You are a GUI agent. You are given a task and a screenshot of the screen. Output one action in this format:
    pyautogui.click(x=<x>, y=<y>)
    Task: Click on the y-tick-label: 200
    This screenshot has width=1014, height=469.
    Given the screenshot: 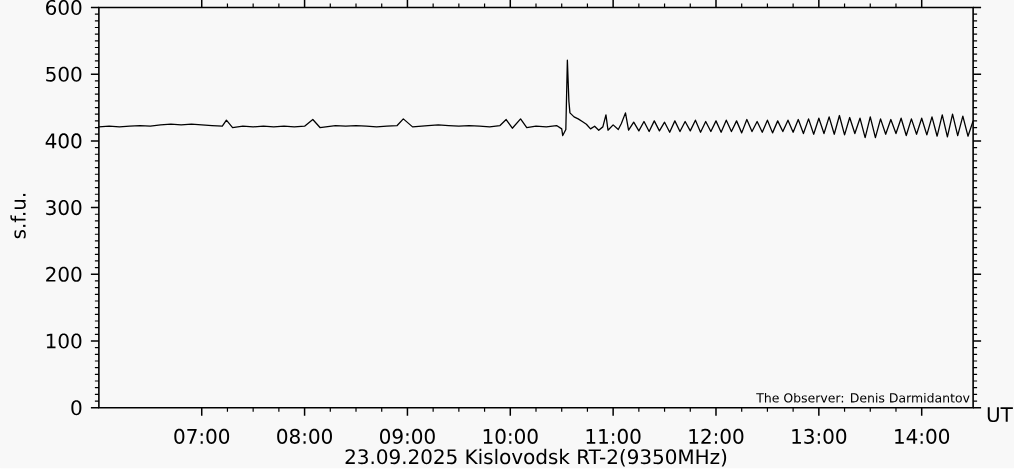 What is the action you would take?
    pyautogui.click(x=64, y=275)
    